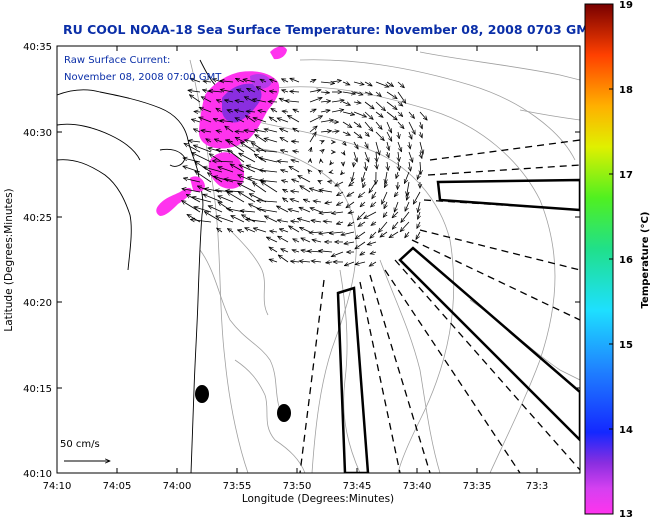  What do you see at coordinates (143, 77) in the screenshot?
I see `annotation-current-date: November 08, 2008 07:00 GMT` at bounding box center [143, 77].